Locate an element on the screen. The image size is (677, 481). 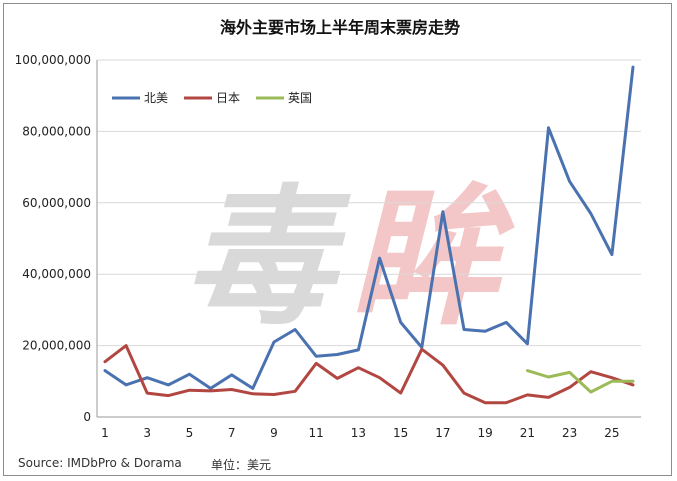
x-tick-label: 7 is located at coordinates (232, 433).